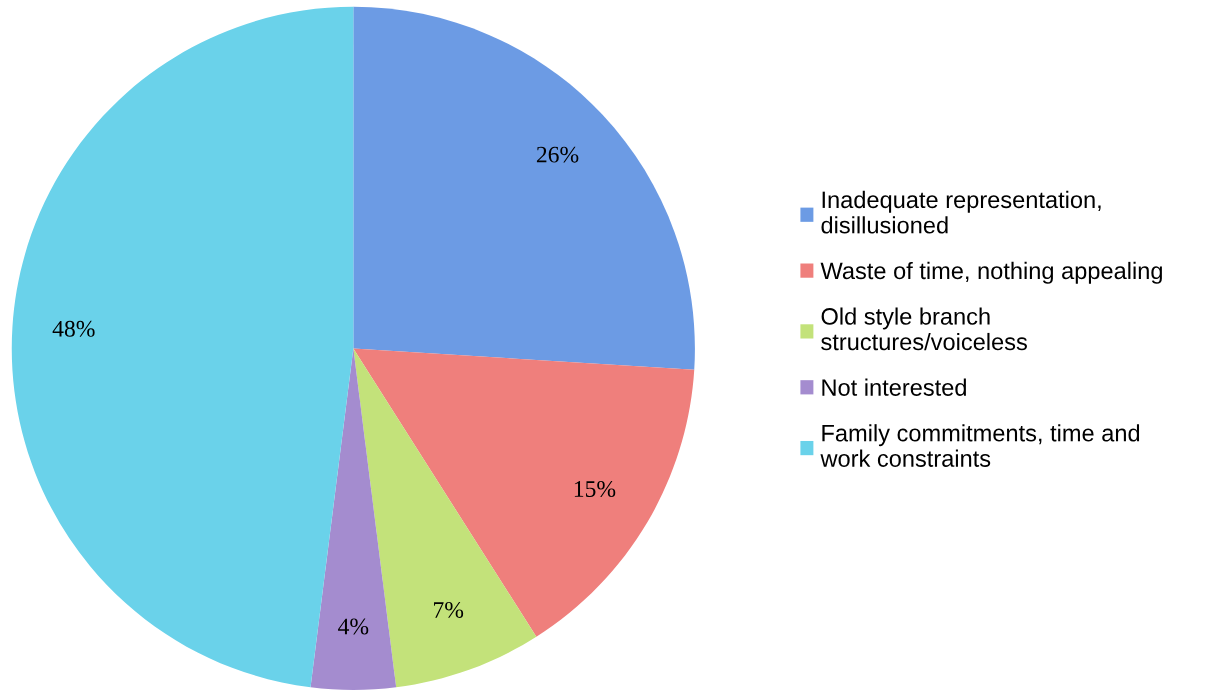  What do you see at coordinates (894, 387) in the screenshot?
I see `legend-label: Not interested` at bounding box center [894, 387].